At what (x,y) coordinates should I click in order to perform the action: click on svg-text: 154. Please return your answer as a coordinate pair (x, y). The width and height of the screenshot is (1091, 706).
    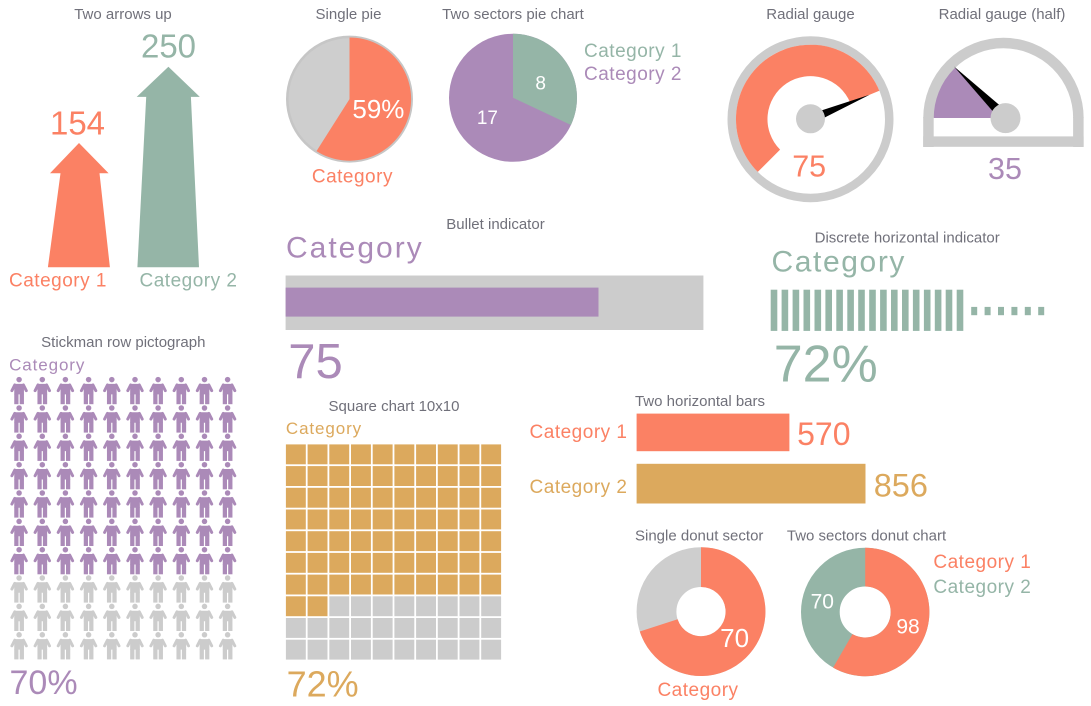
    Looking at the image, I should click on (77, 123).